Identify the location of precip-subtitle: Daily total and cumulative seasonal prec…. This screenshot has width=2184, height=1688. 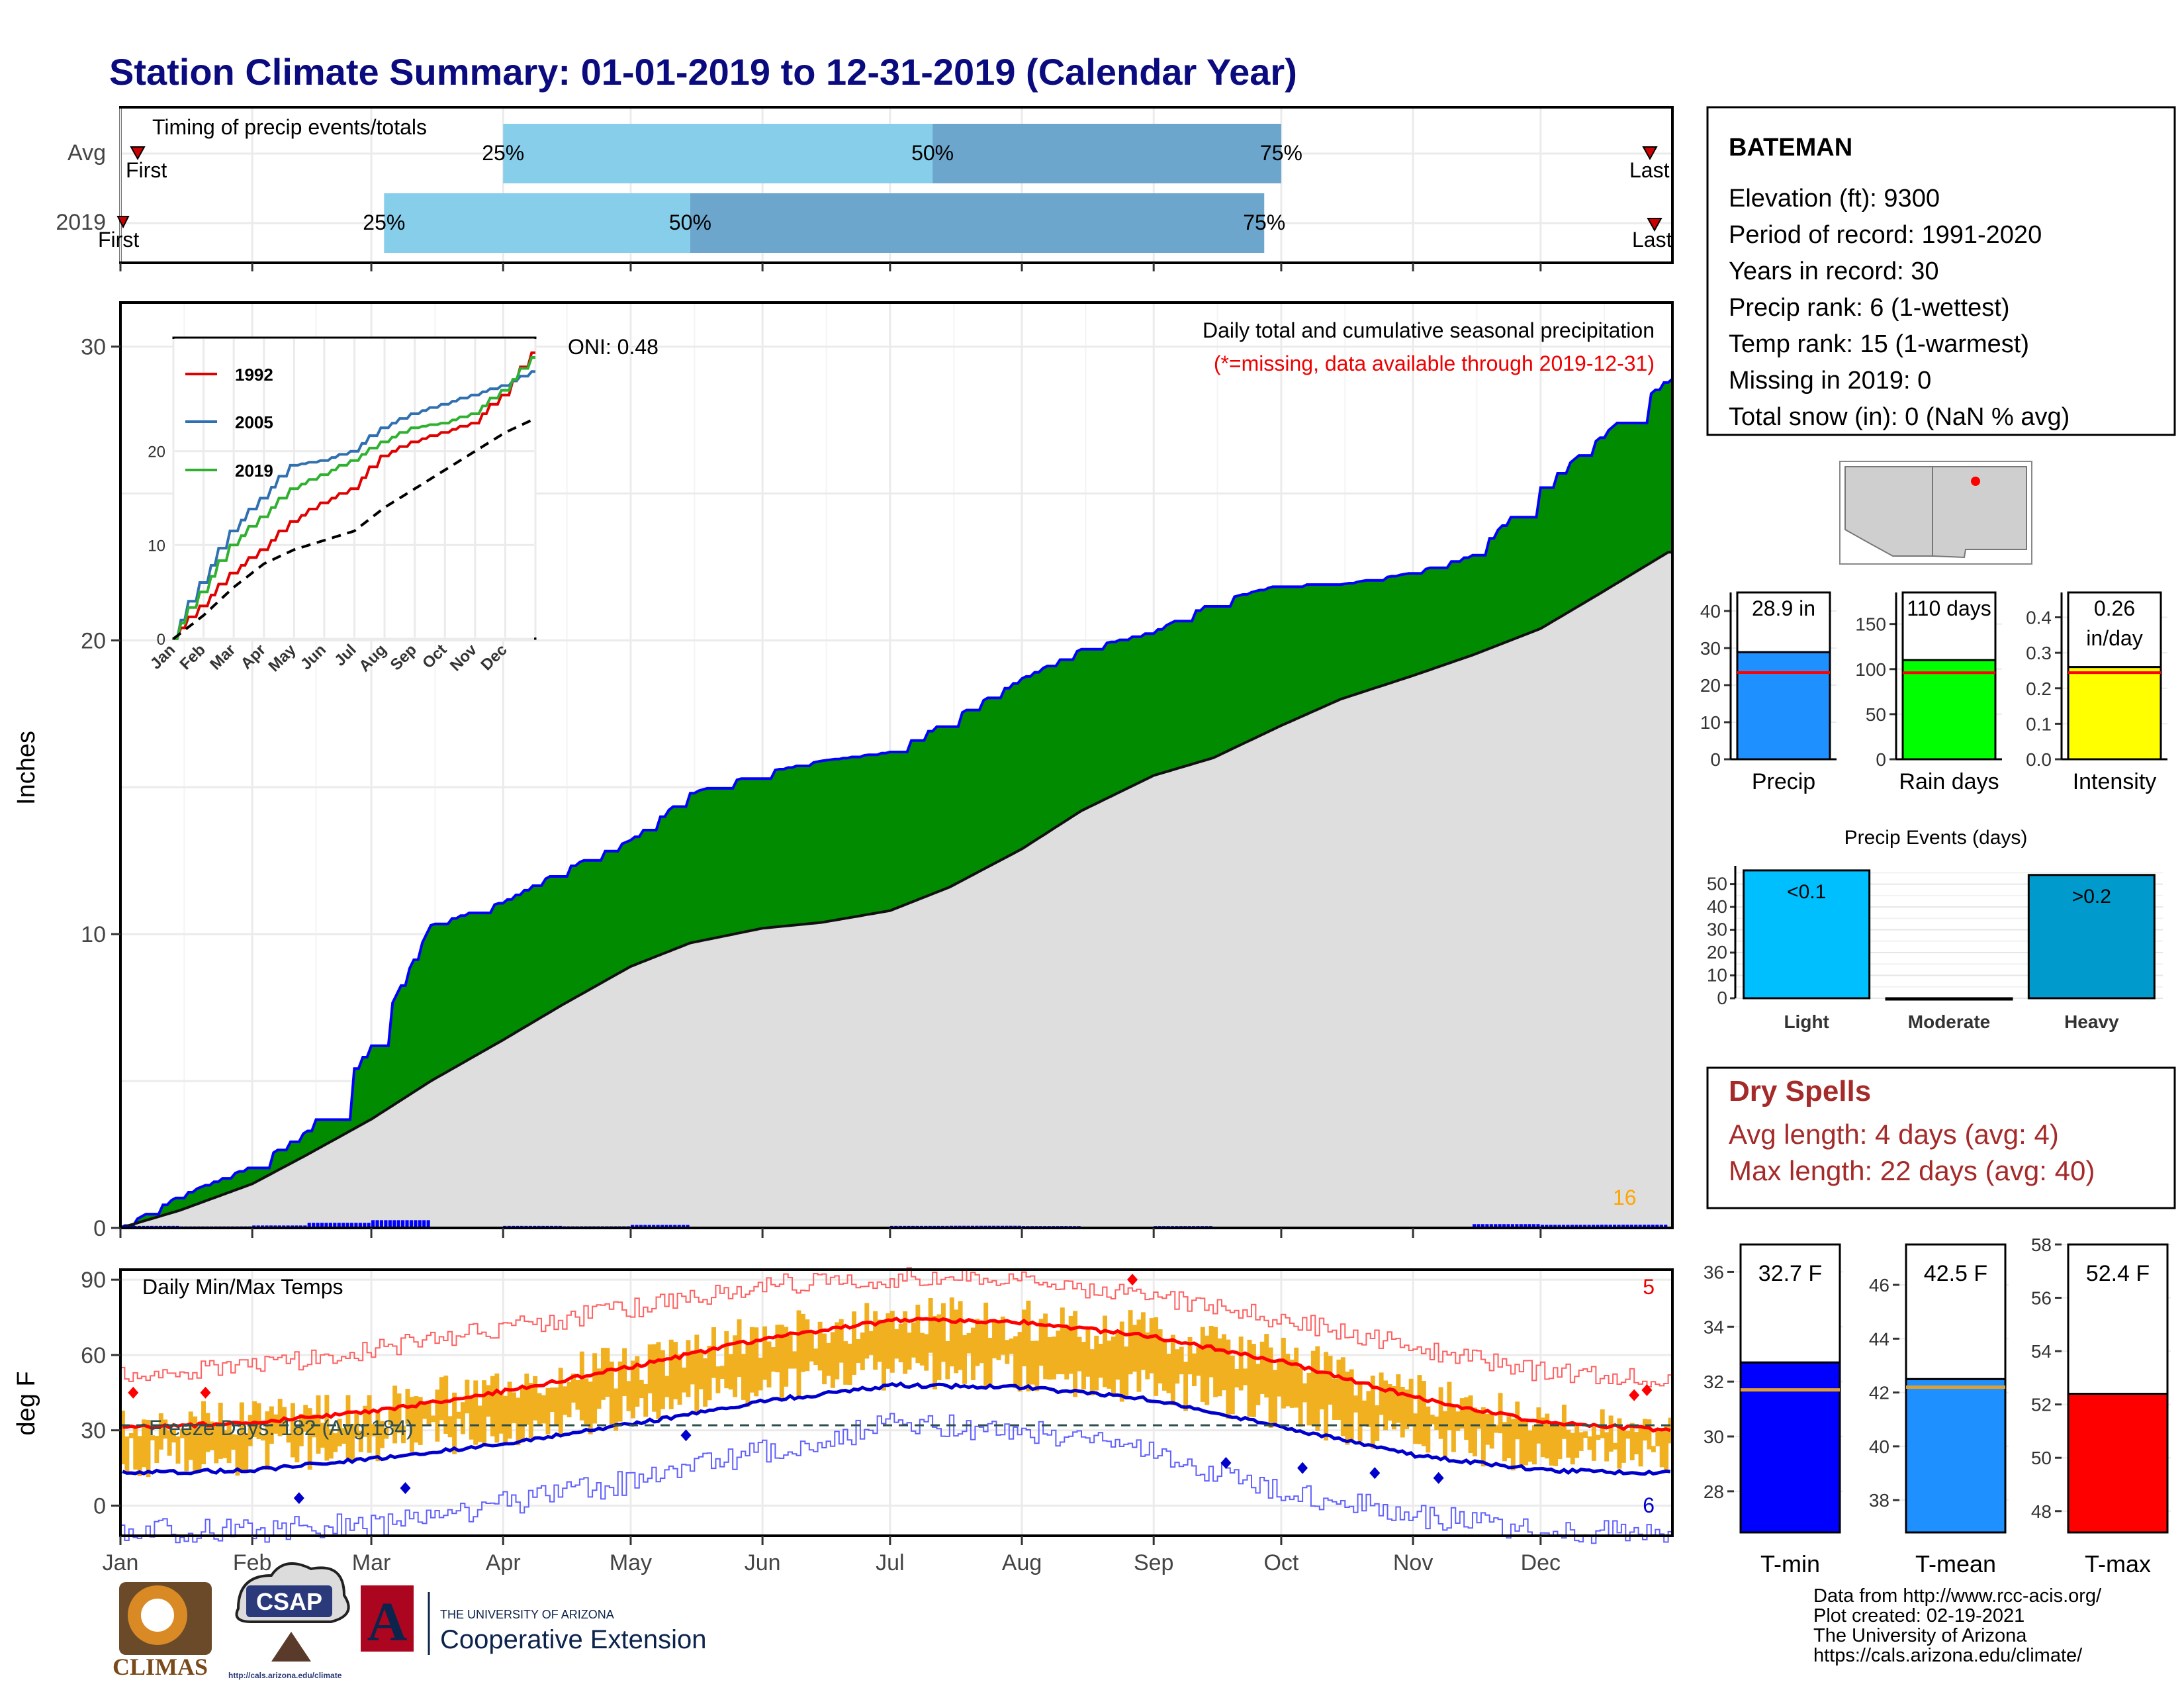
(1429, 330).